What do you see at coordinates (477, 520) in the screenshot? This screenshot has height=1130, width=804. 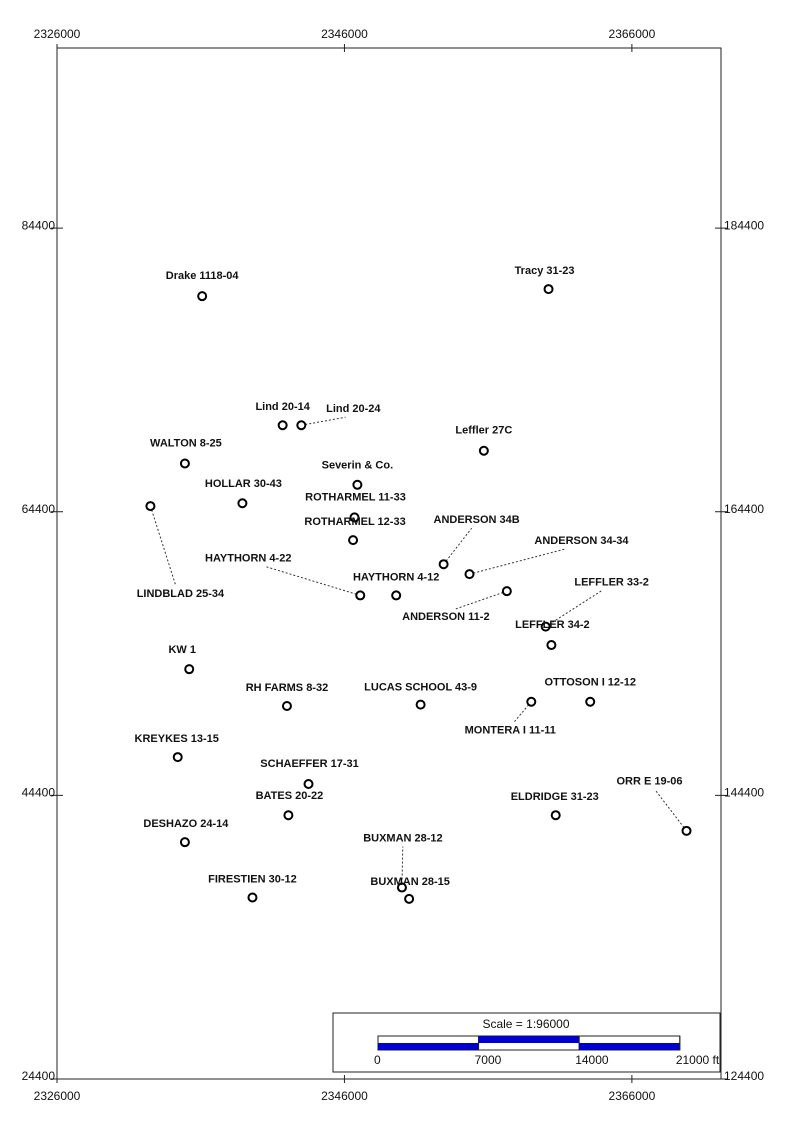 I see `well-label: ANDERSON 34B` at bounding box center [477, 520].